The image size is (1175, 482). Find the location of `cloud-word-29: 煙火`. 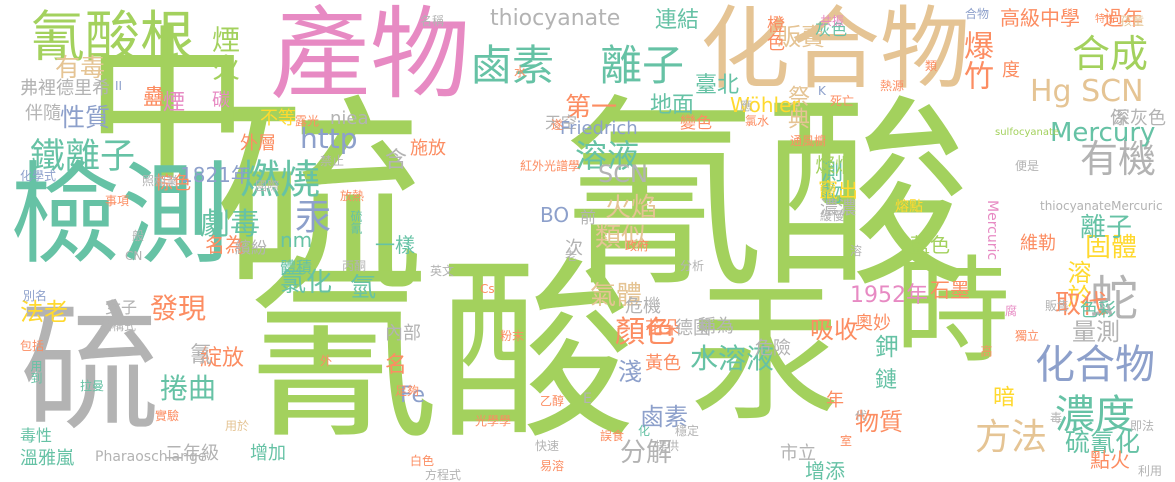

cloud-word-29: 煙火 is located at coordinates (224, 53).